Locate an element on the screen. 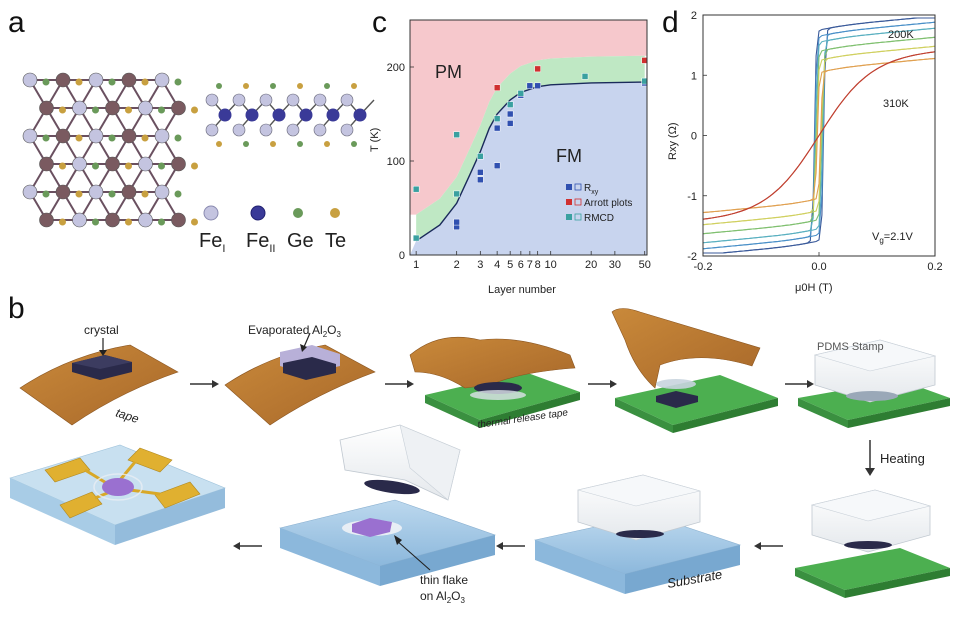  chart-c-xtick: 30 is located at coordinates (615, 265).